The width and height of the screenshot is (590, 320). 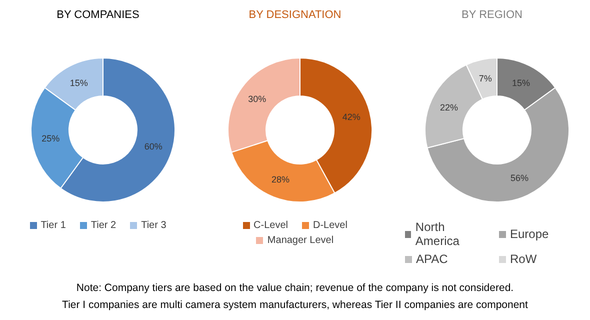 What do you see at coordinates (295, 15) in the screenshot?
I see `chart-title: BY DESIGNATION` at bounding box center [295, 15].